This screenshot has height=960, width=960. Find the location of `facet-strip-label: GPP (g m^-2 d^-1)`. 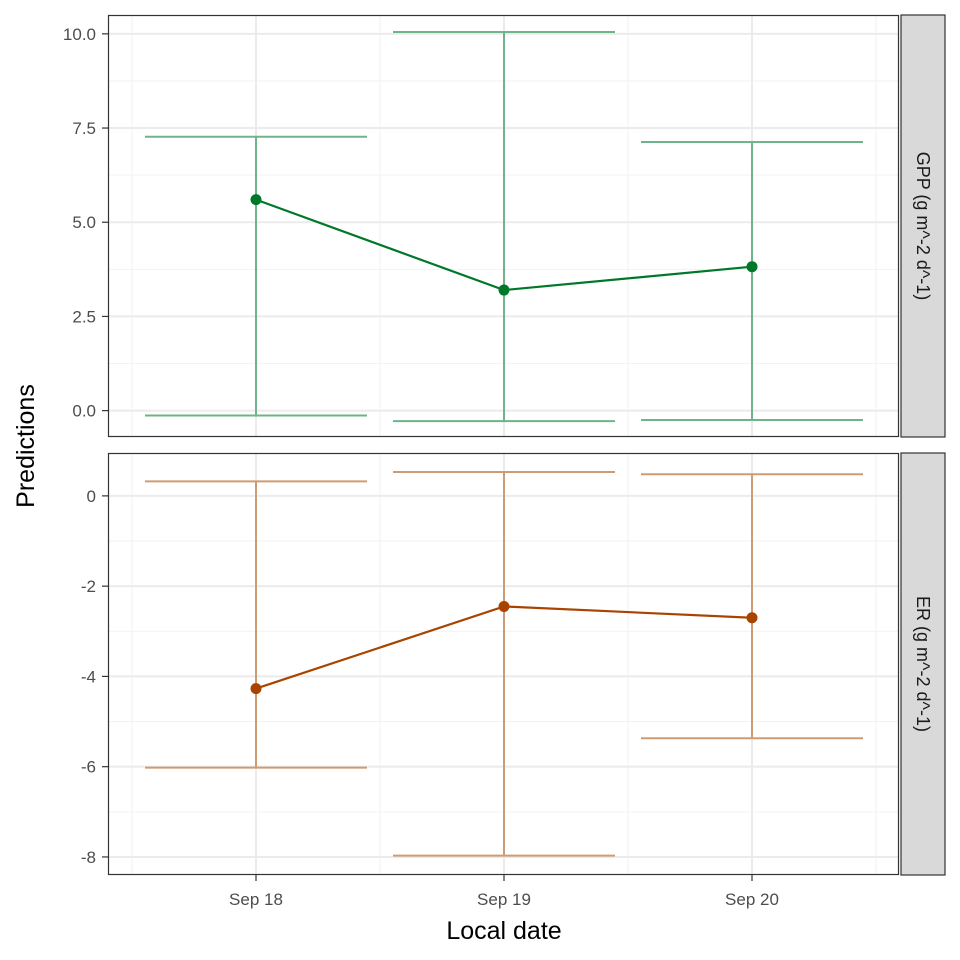

facet-strip-label: GPP (g m^-2 d^-1) is located at coordinates (923, 226).